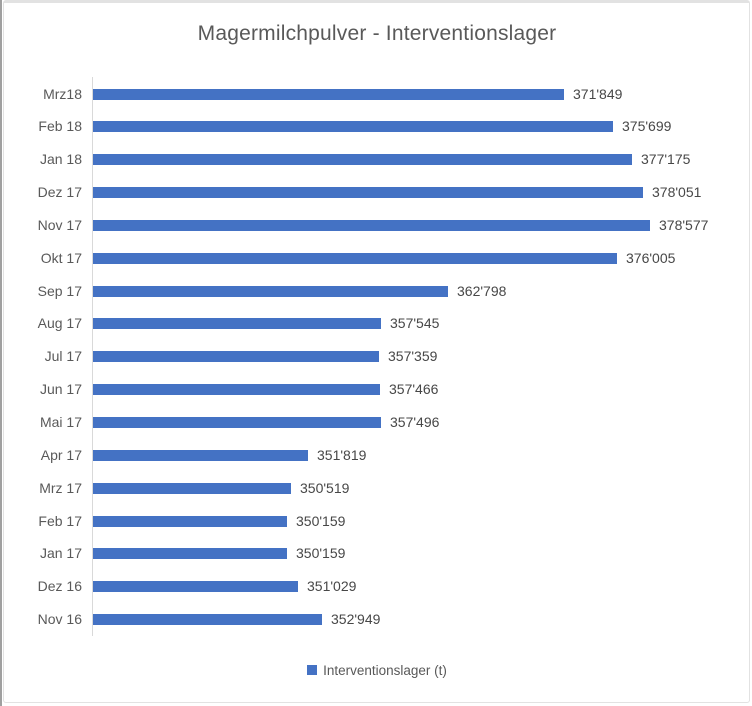  Describe the element at coordinates (325, 488) in the screenshot. I see `data-label: 350'519` at that location.